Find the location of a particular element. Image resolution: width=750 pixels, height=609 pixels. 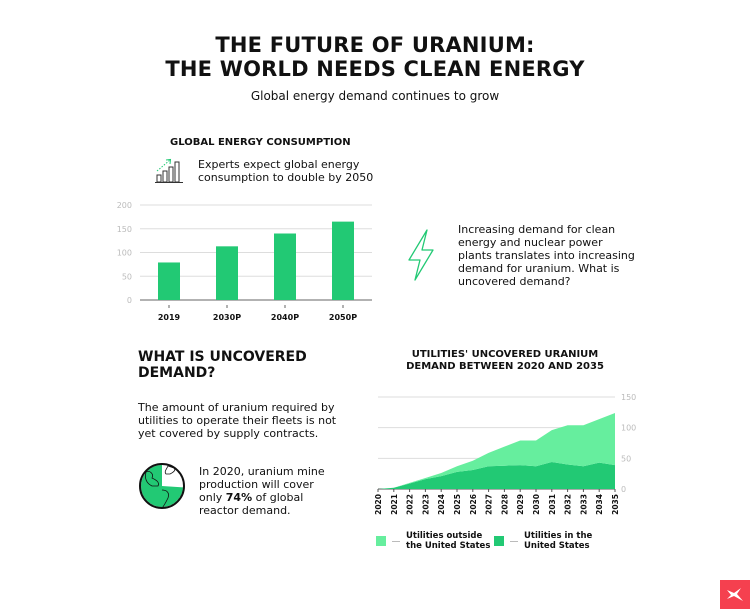

x-tick-label: 2030P is located at coordinates (227, 317).